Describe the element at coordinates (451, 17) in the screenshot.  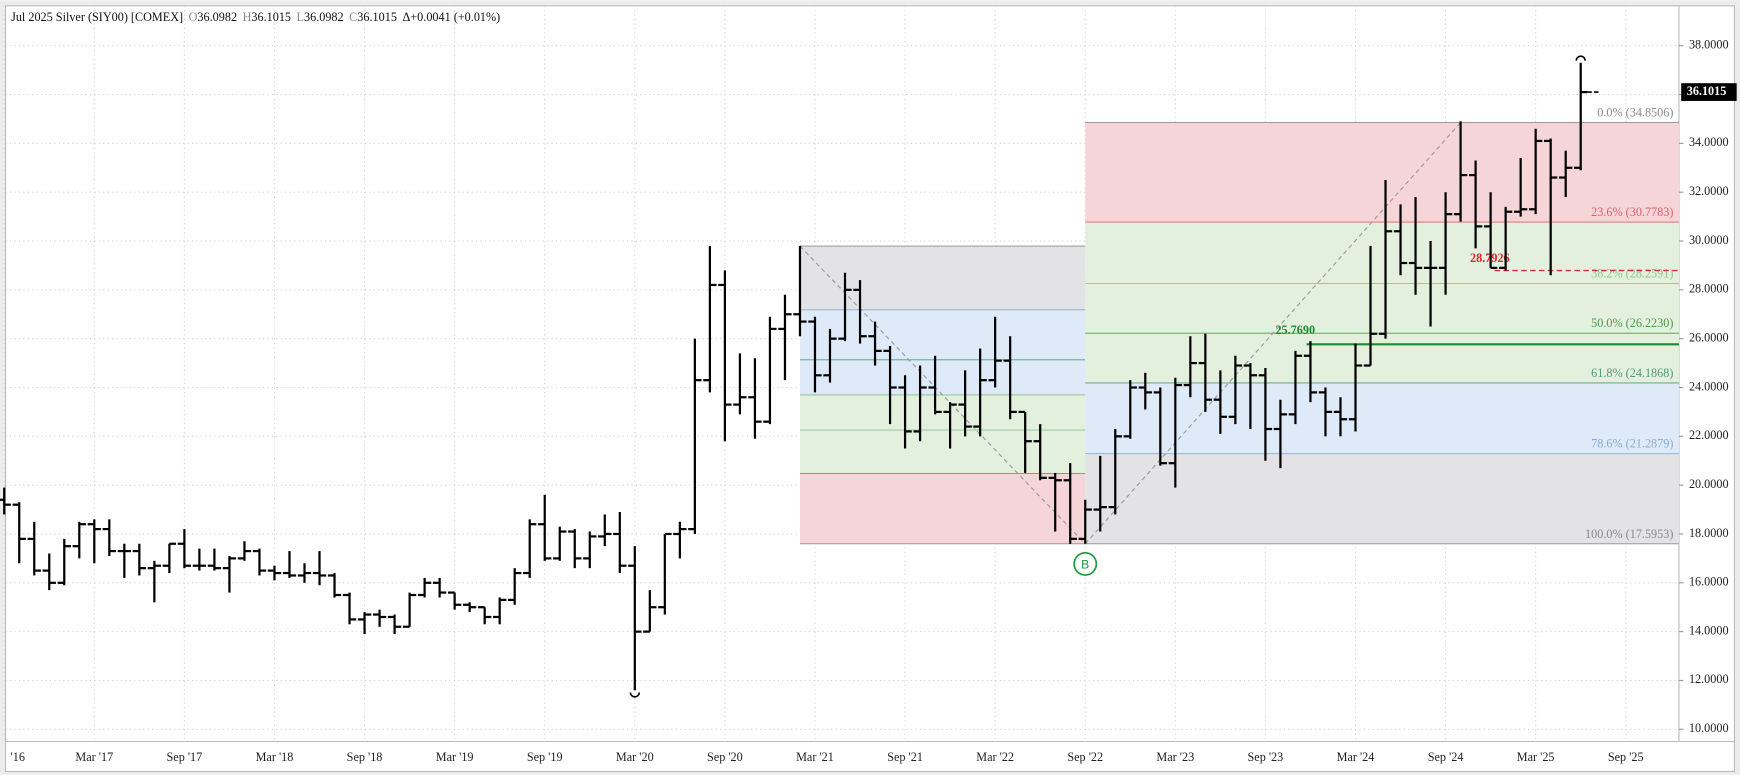
I see `quote-change: Δ+0.0041 (+0.01%)` at that location.